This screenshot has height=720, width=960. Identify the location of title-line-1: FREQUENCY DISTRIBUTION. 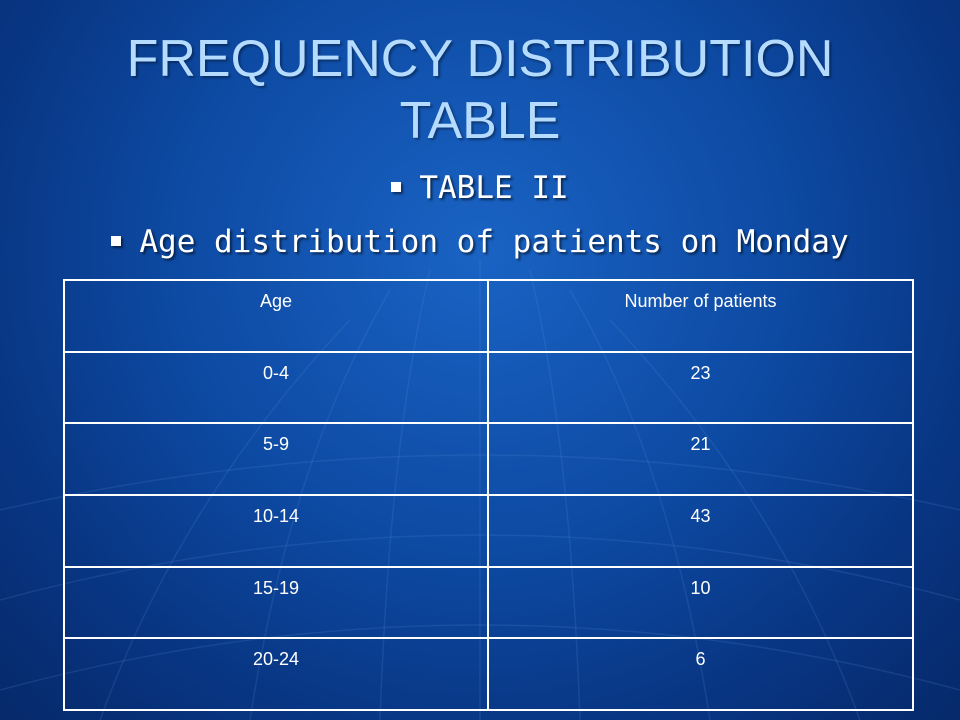
(480, 59).